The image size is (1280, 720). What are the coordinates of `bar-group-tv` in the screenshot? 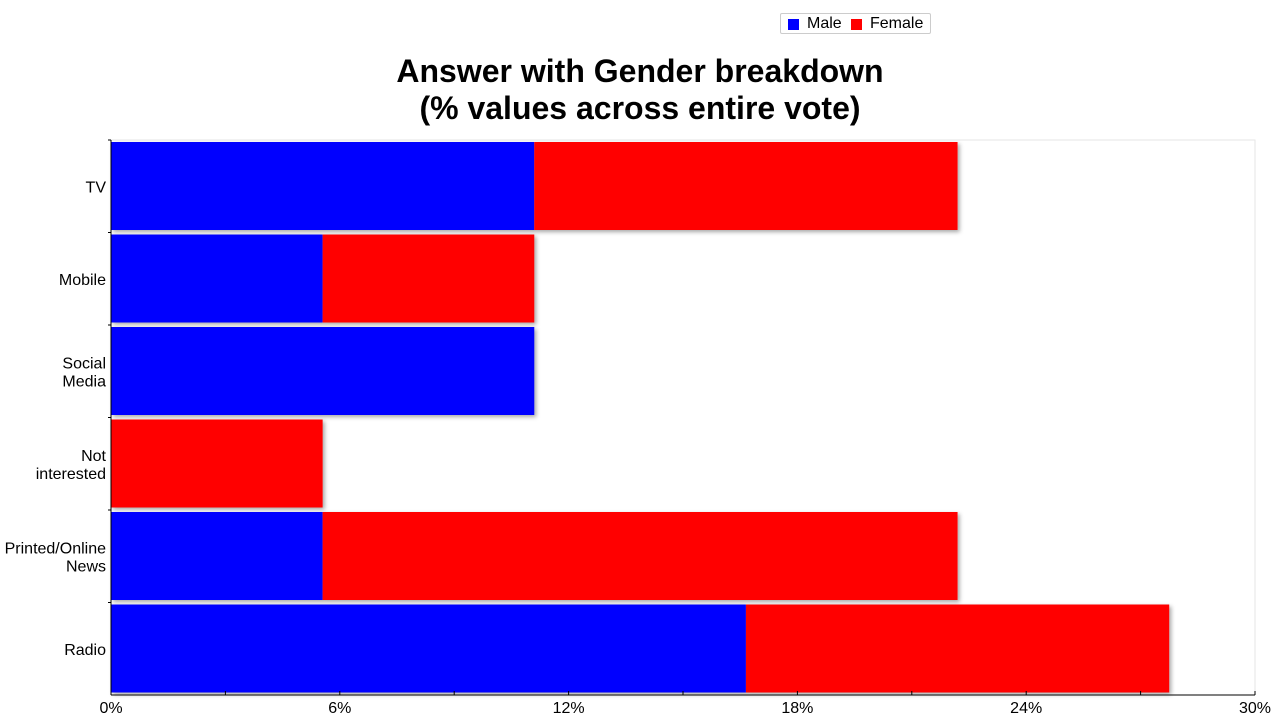 It's located at (534, 186).